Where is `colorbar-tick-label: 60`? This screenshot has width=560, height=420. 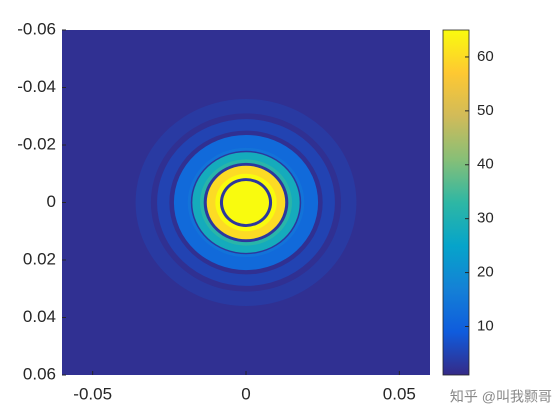 colorbar-tick-label: 60 is located at coordinates (485, 56).